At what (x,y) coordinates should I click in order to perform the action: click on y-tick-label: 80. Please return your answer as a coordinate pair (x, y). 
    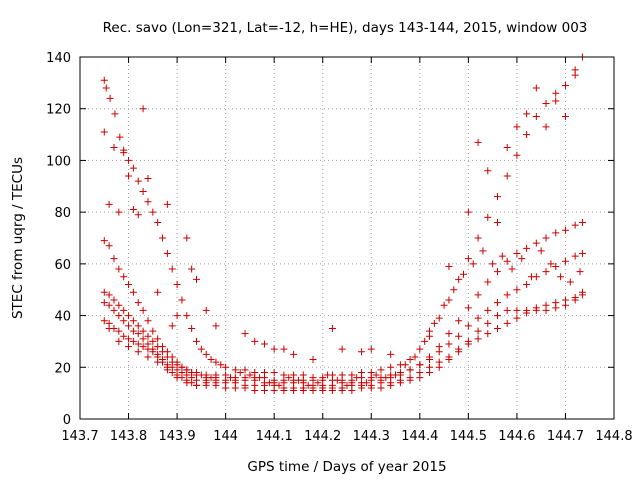
    Looking at the image, I should click on (62, 213).